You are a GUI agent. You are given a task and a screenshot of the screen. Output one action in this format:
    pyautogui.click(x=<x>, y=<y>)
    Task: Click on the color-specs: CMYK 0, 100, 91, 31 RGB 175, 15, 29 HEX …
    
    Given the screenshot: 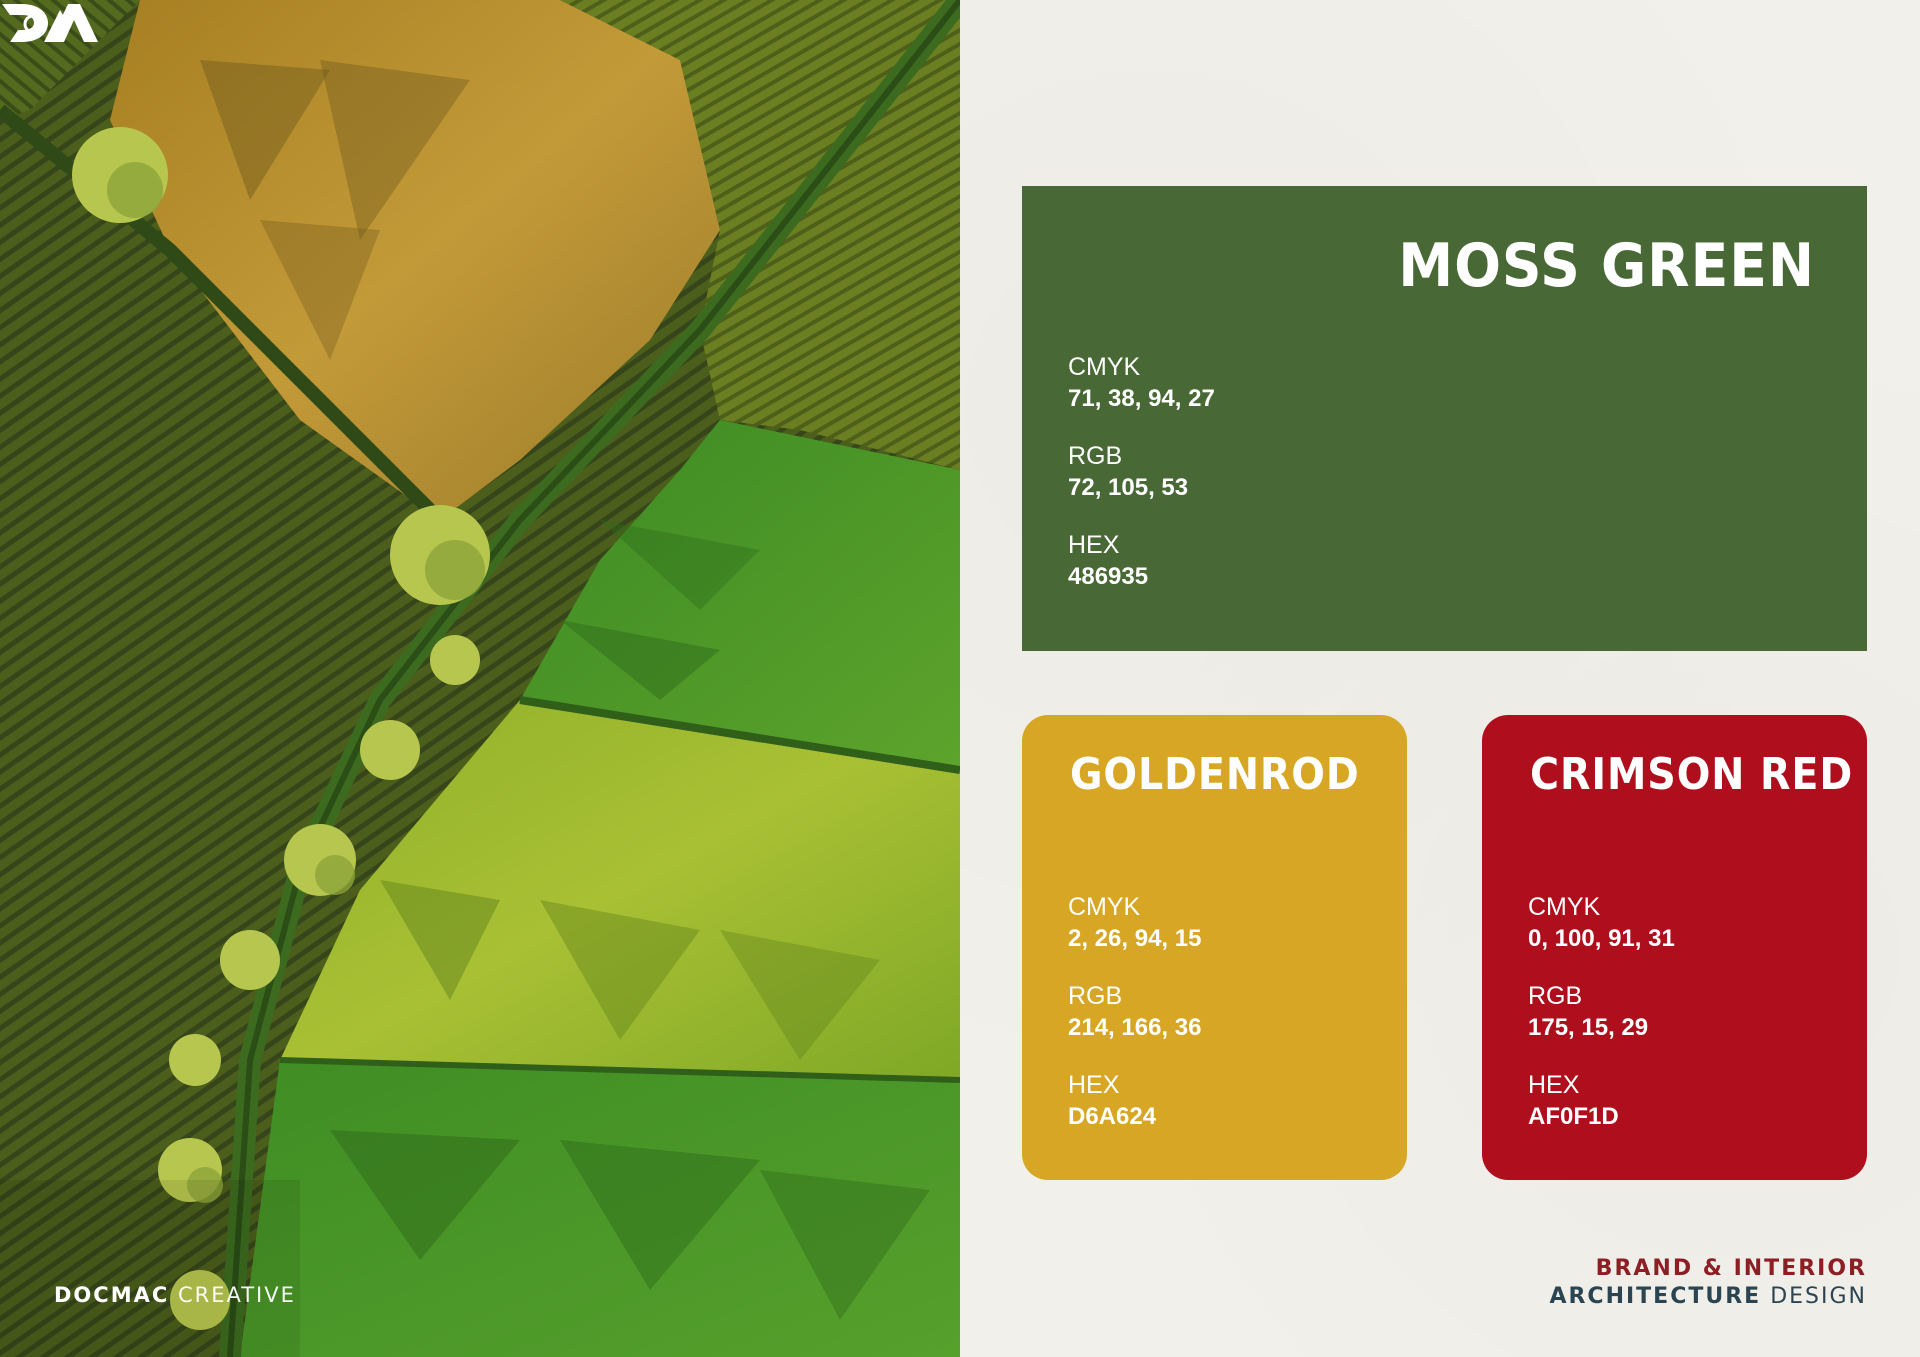 What is the action you would take?
    pyautogui.click(x=1601, y=1024)
    